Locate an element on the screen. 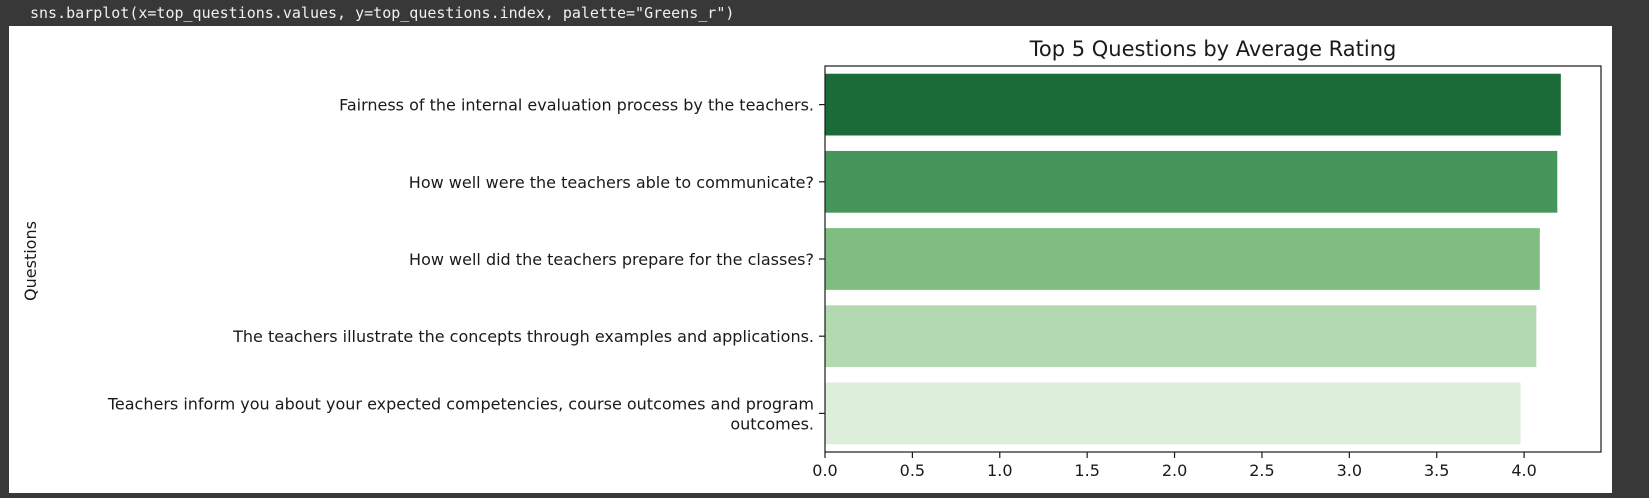 Image resolution: width=1649 pixels, height=498 pixels. x-tick-label: 4.0 is located at coordinates (1523, 470).